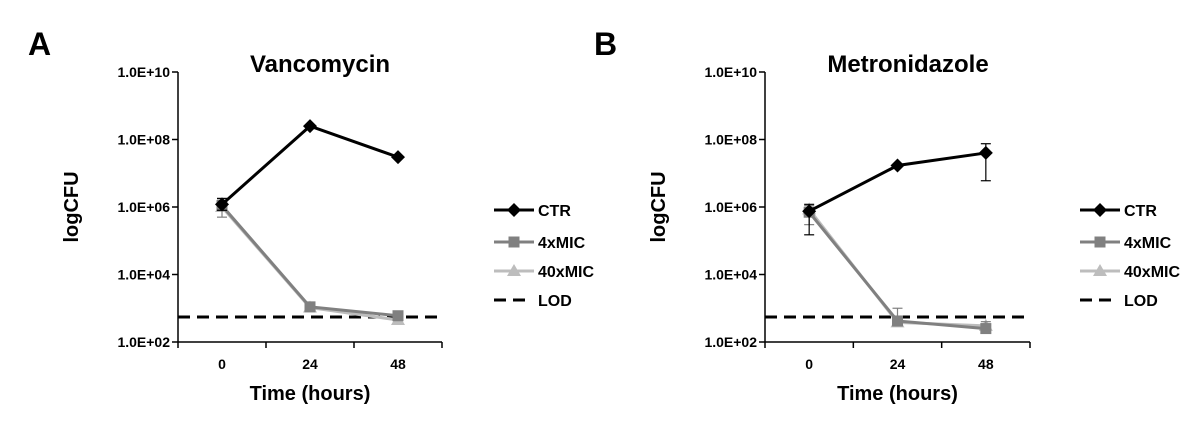 The image size is (1200, 432). I want to click on panel-letter: B, so click(605, 44).